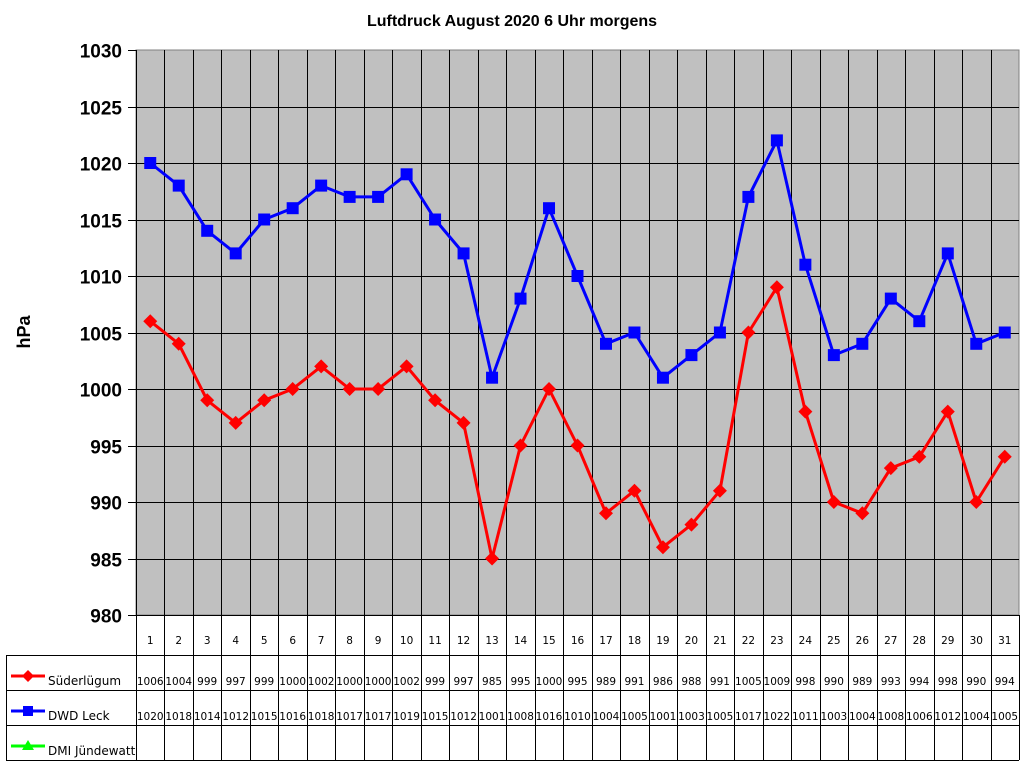 This screenshot has width=1024, height=768. Describe the element at coordinates (719, 641) in the screenshot. I see `day-label: 21` at that location.